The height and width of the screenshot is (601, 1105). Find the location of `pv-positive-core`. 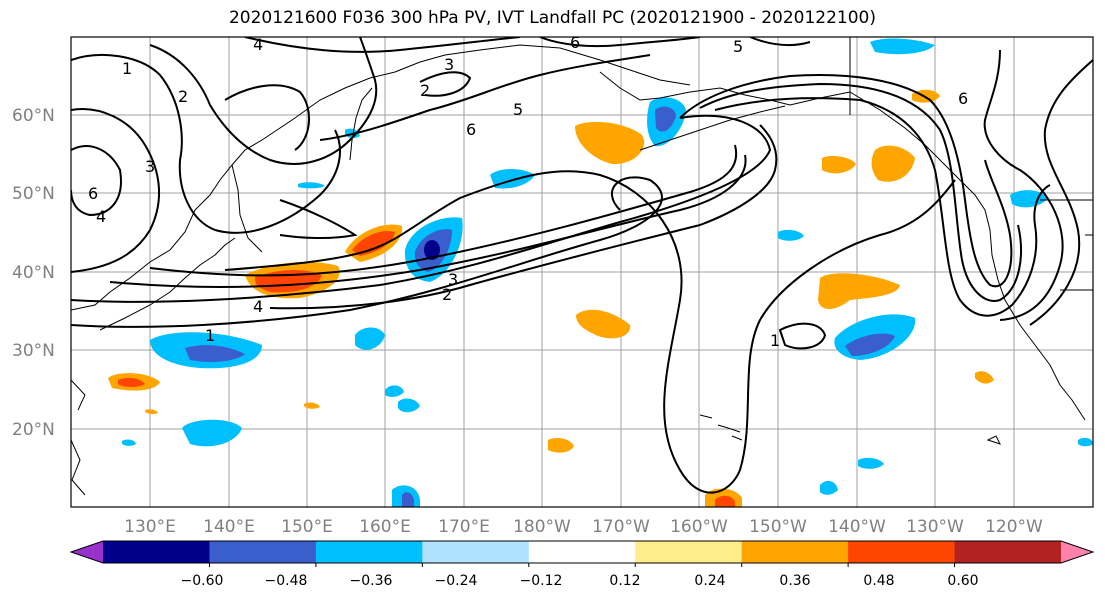

pv-positive-core is located at coordinates (373, 243).